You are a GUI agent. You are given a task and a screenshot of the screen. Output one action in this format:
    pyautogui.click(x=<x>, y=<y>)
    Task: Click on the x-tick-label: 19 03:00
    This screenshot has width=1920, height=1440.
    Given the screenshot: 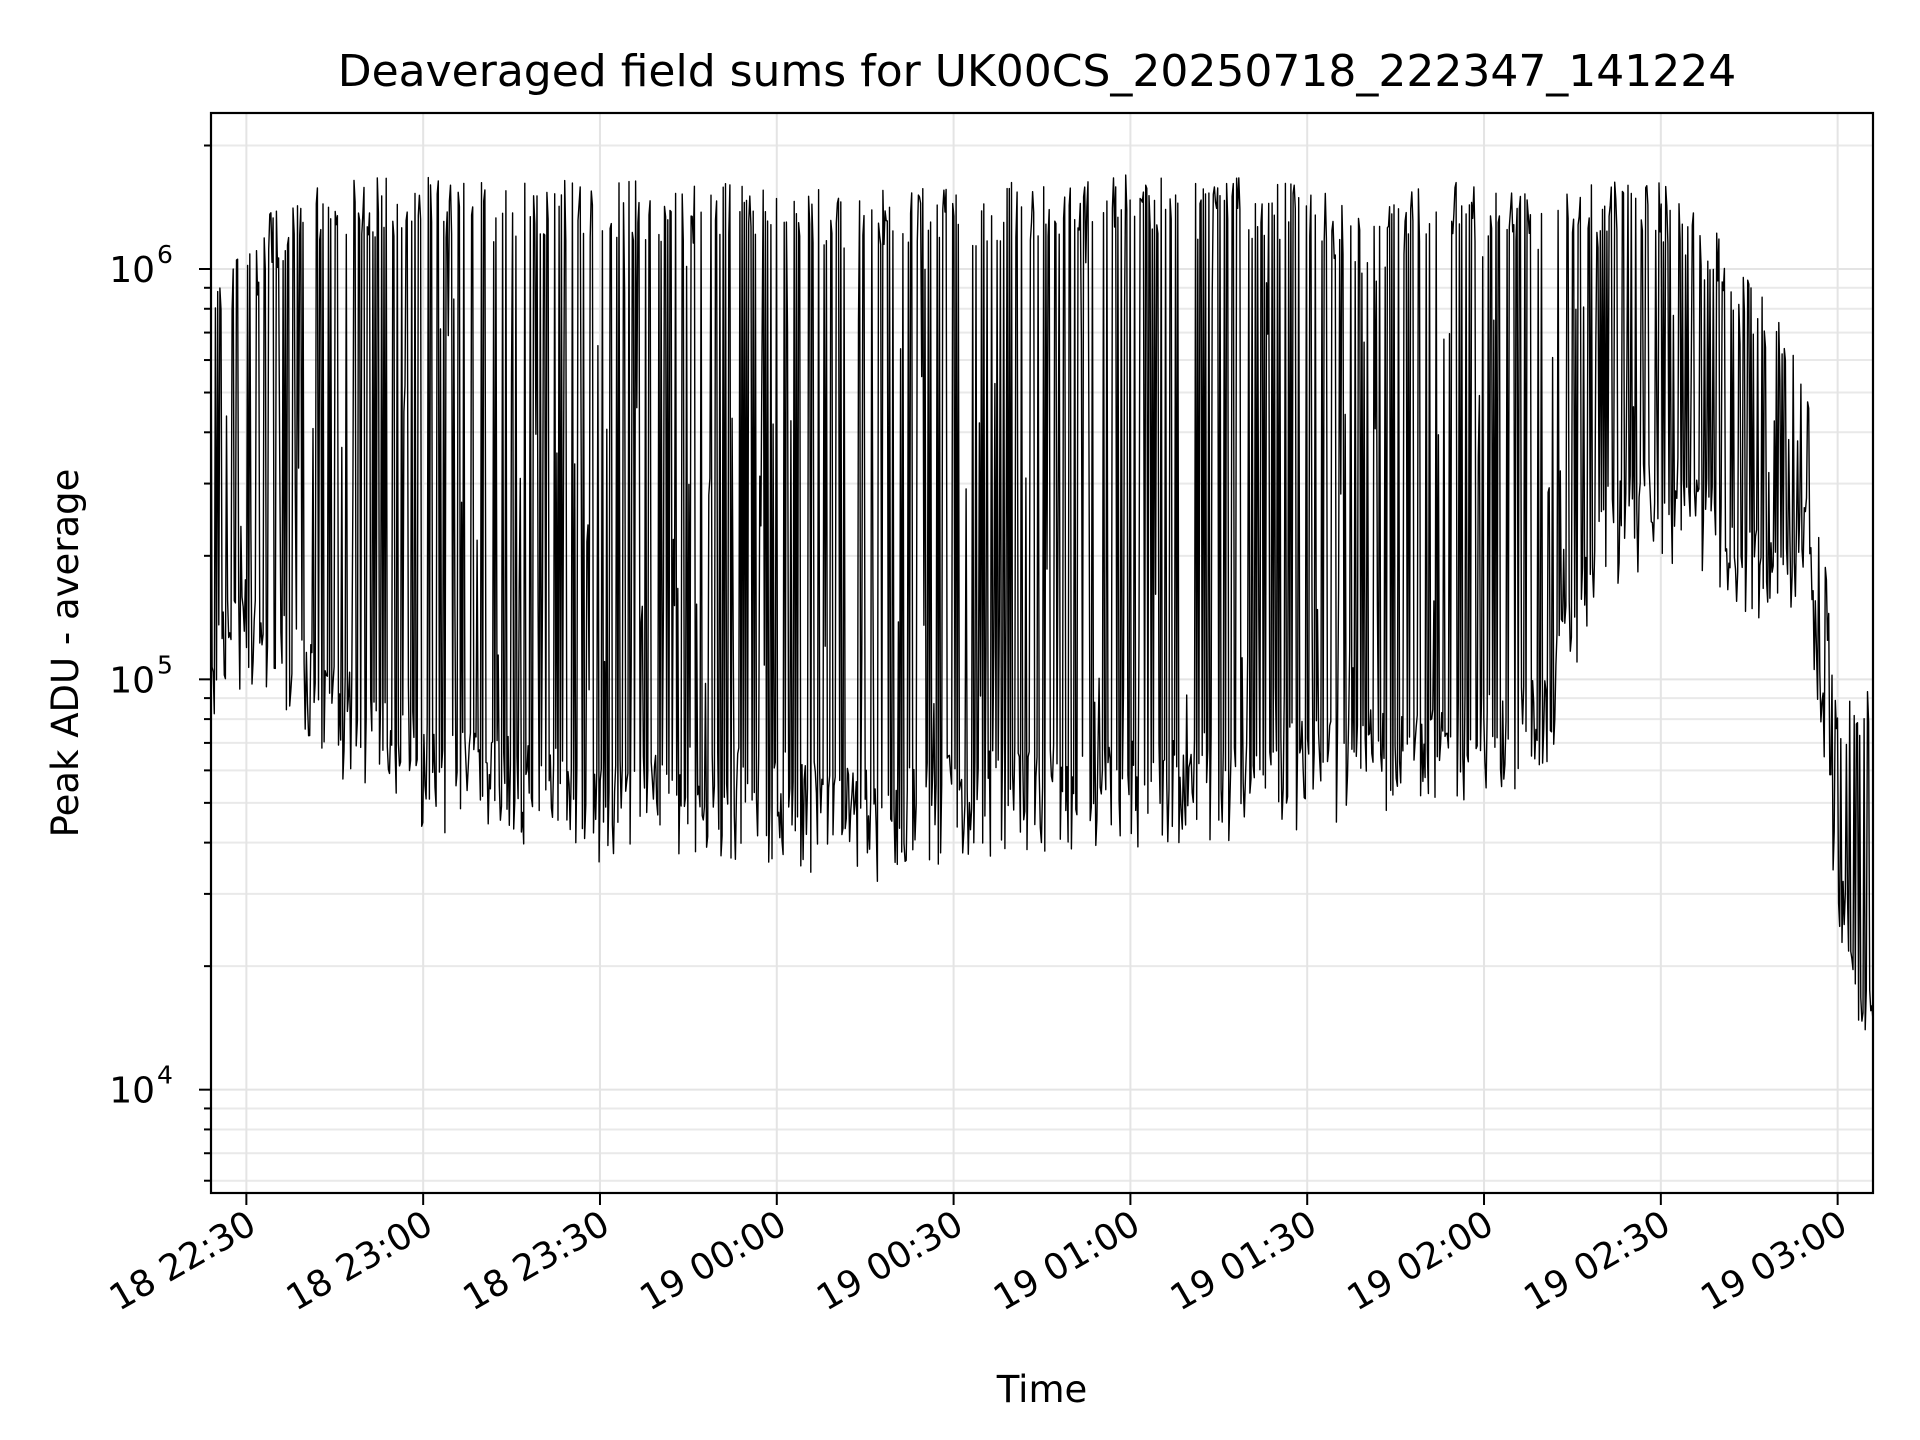 What is the action you would take?
    pyautogui.click(x=1774, y=1261)
    